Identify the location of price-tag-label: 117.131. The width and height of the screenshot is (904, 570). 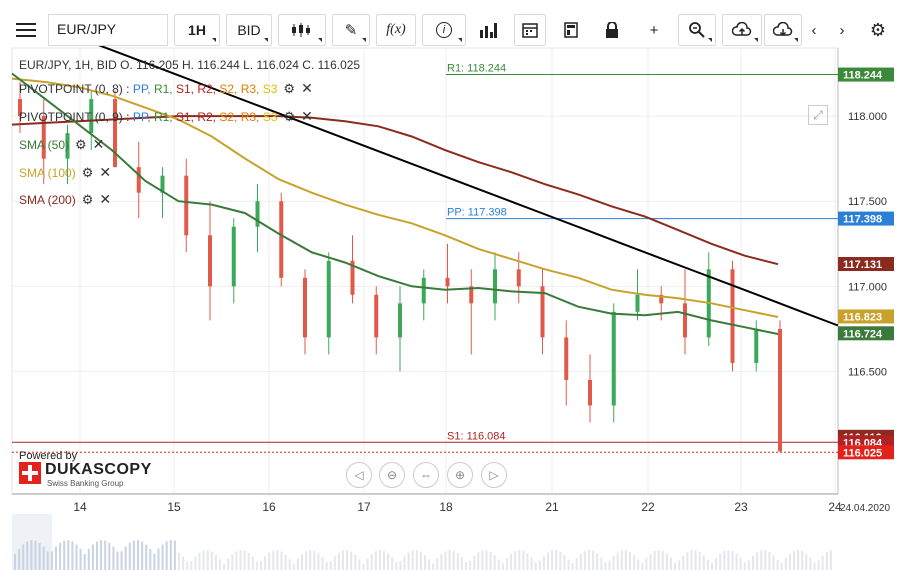
(862, 265).